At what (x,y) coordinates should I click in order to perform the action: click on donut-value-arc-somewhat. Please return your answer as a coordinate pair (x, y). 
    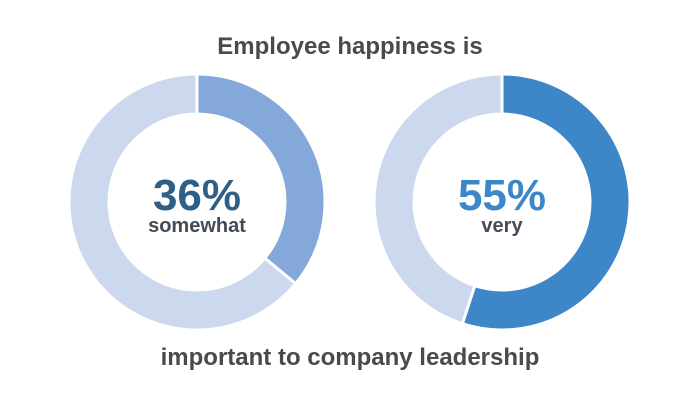
    Looking at the image, I should click on (260, 179).